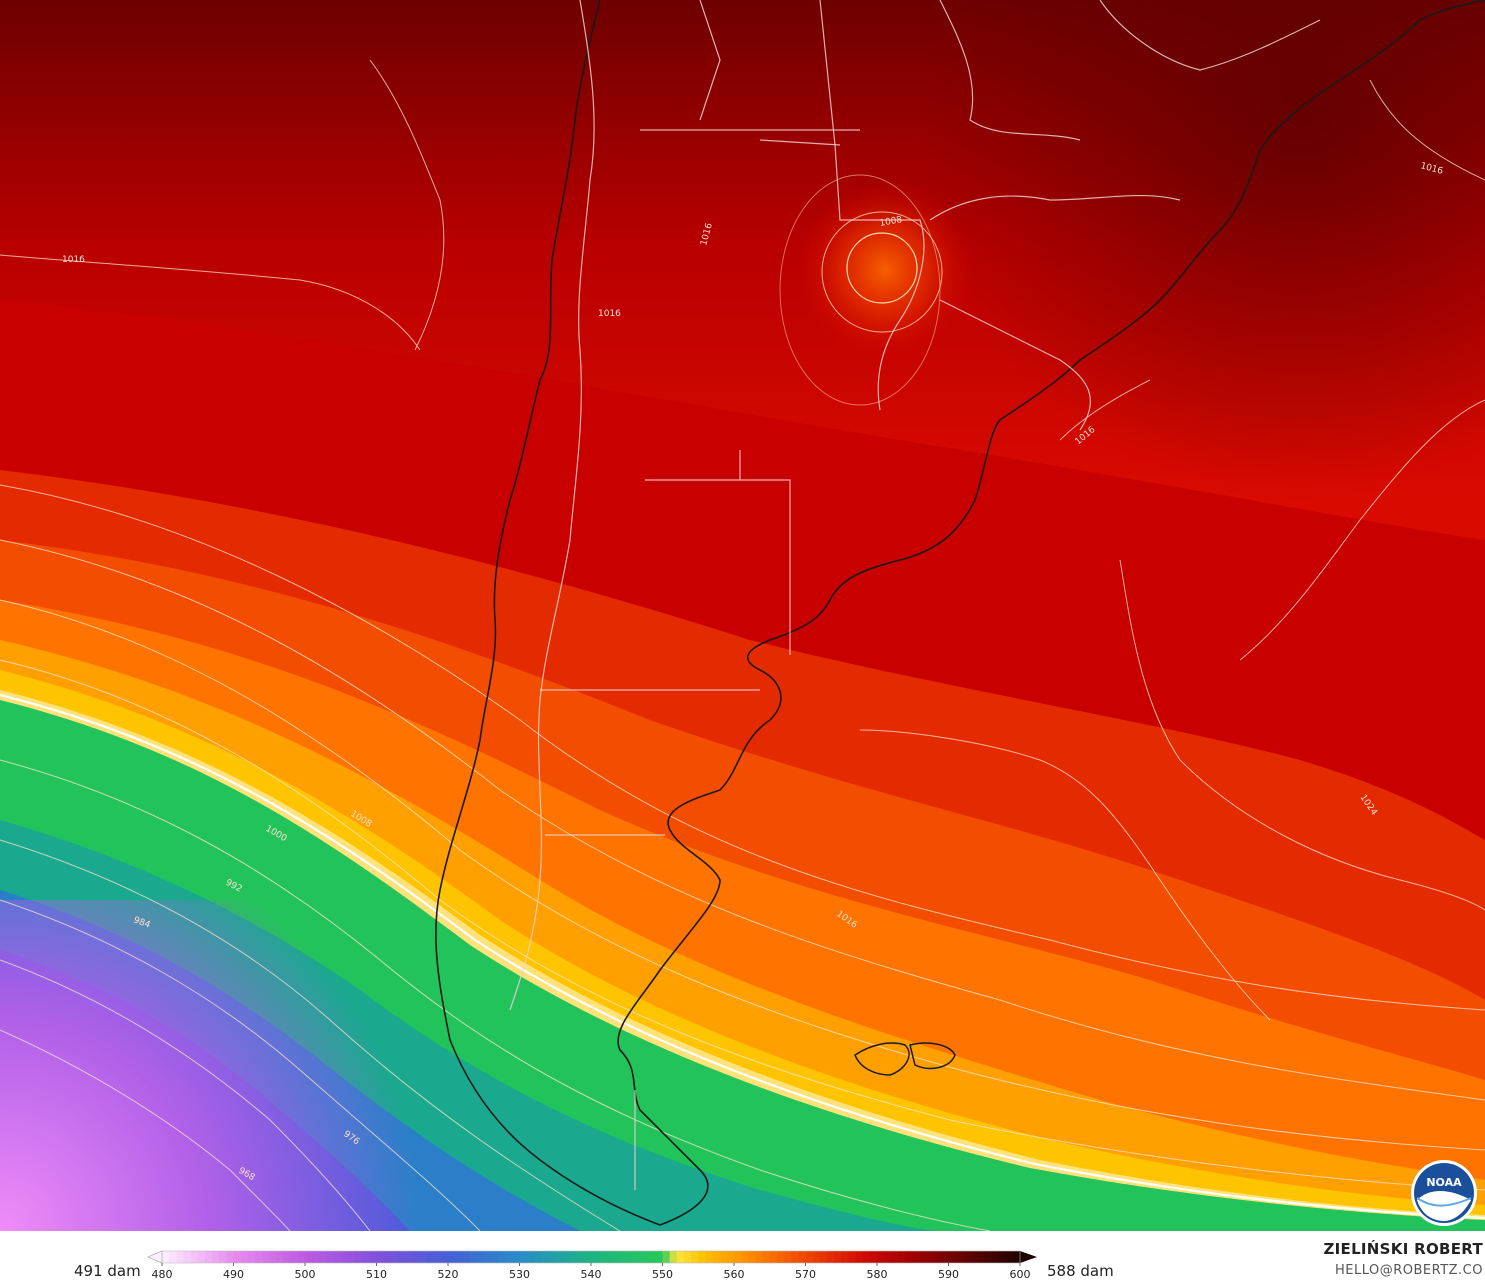 The height and width of the screenshot is (1287, 1485). I want to click on colorbar-tick-label: 600, so click(1020, 1274).